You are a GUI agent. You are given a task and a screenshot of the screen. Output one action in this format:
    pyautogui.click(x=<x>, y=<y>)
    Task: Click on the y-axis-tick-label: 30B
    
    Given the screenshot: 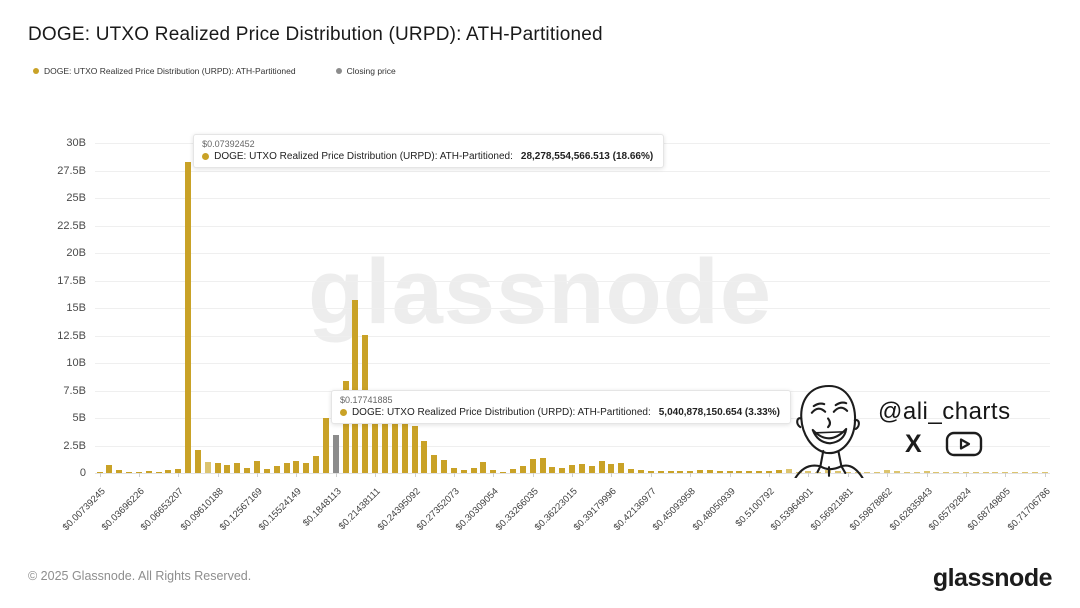 What is the action you would take?
    pyautogui.click(x=76, y=143)
    